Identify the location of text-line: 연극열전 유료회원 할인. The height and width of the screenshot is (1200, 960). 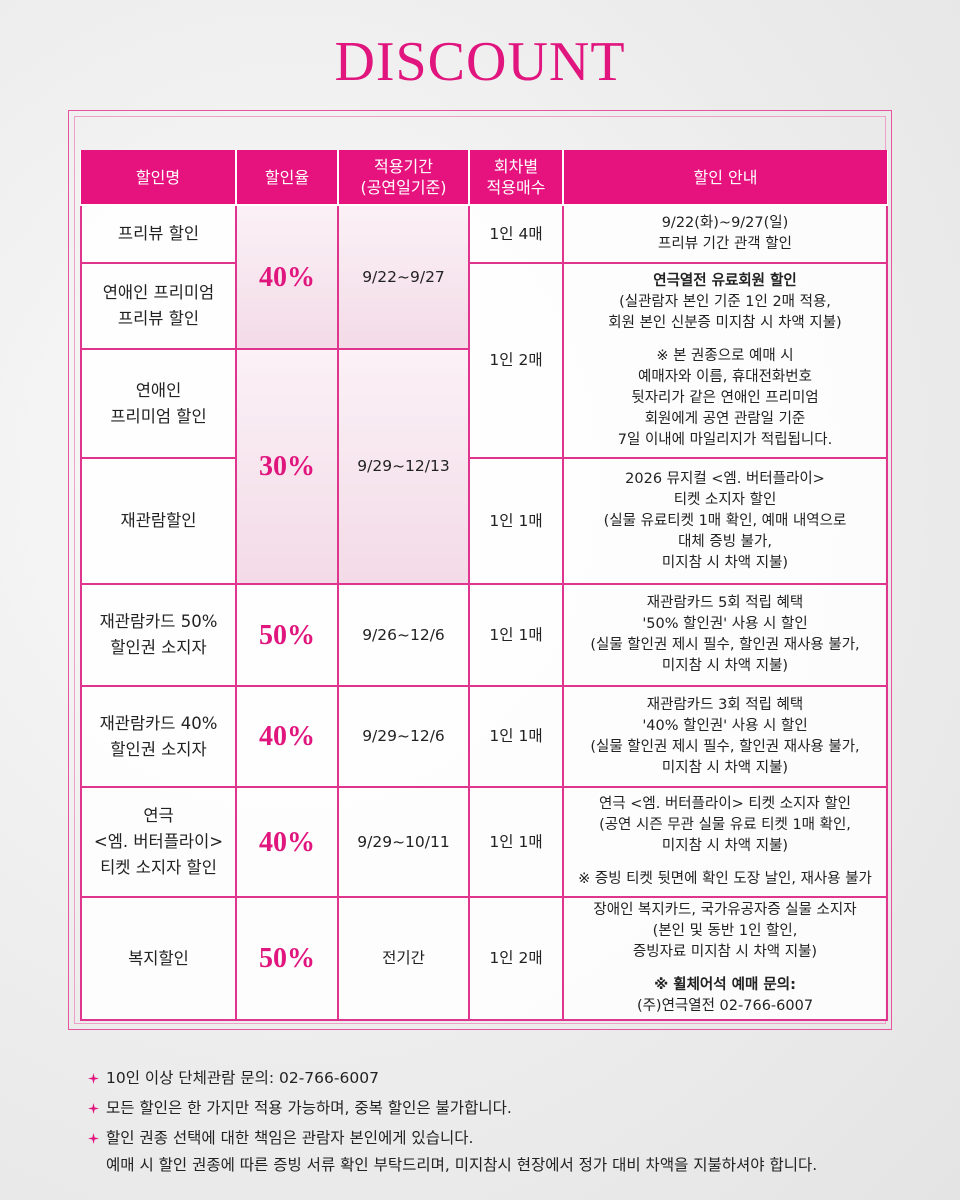
(725, 280).